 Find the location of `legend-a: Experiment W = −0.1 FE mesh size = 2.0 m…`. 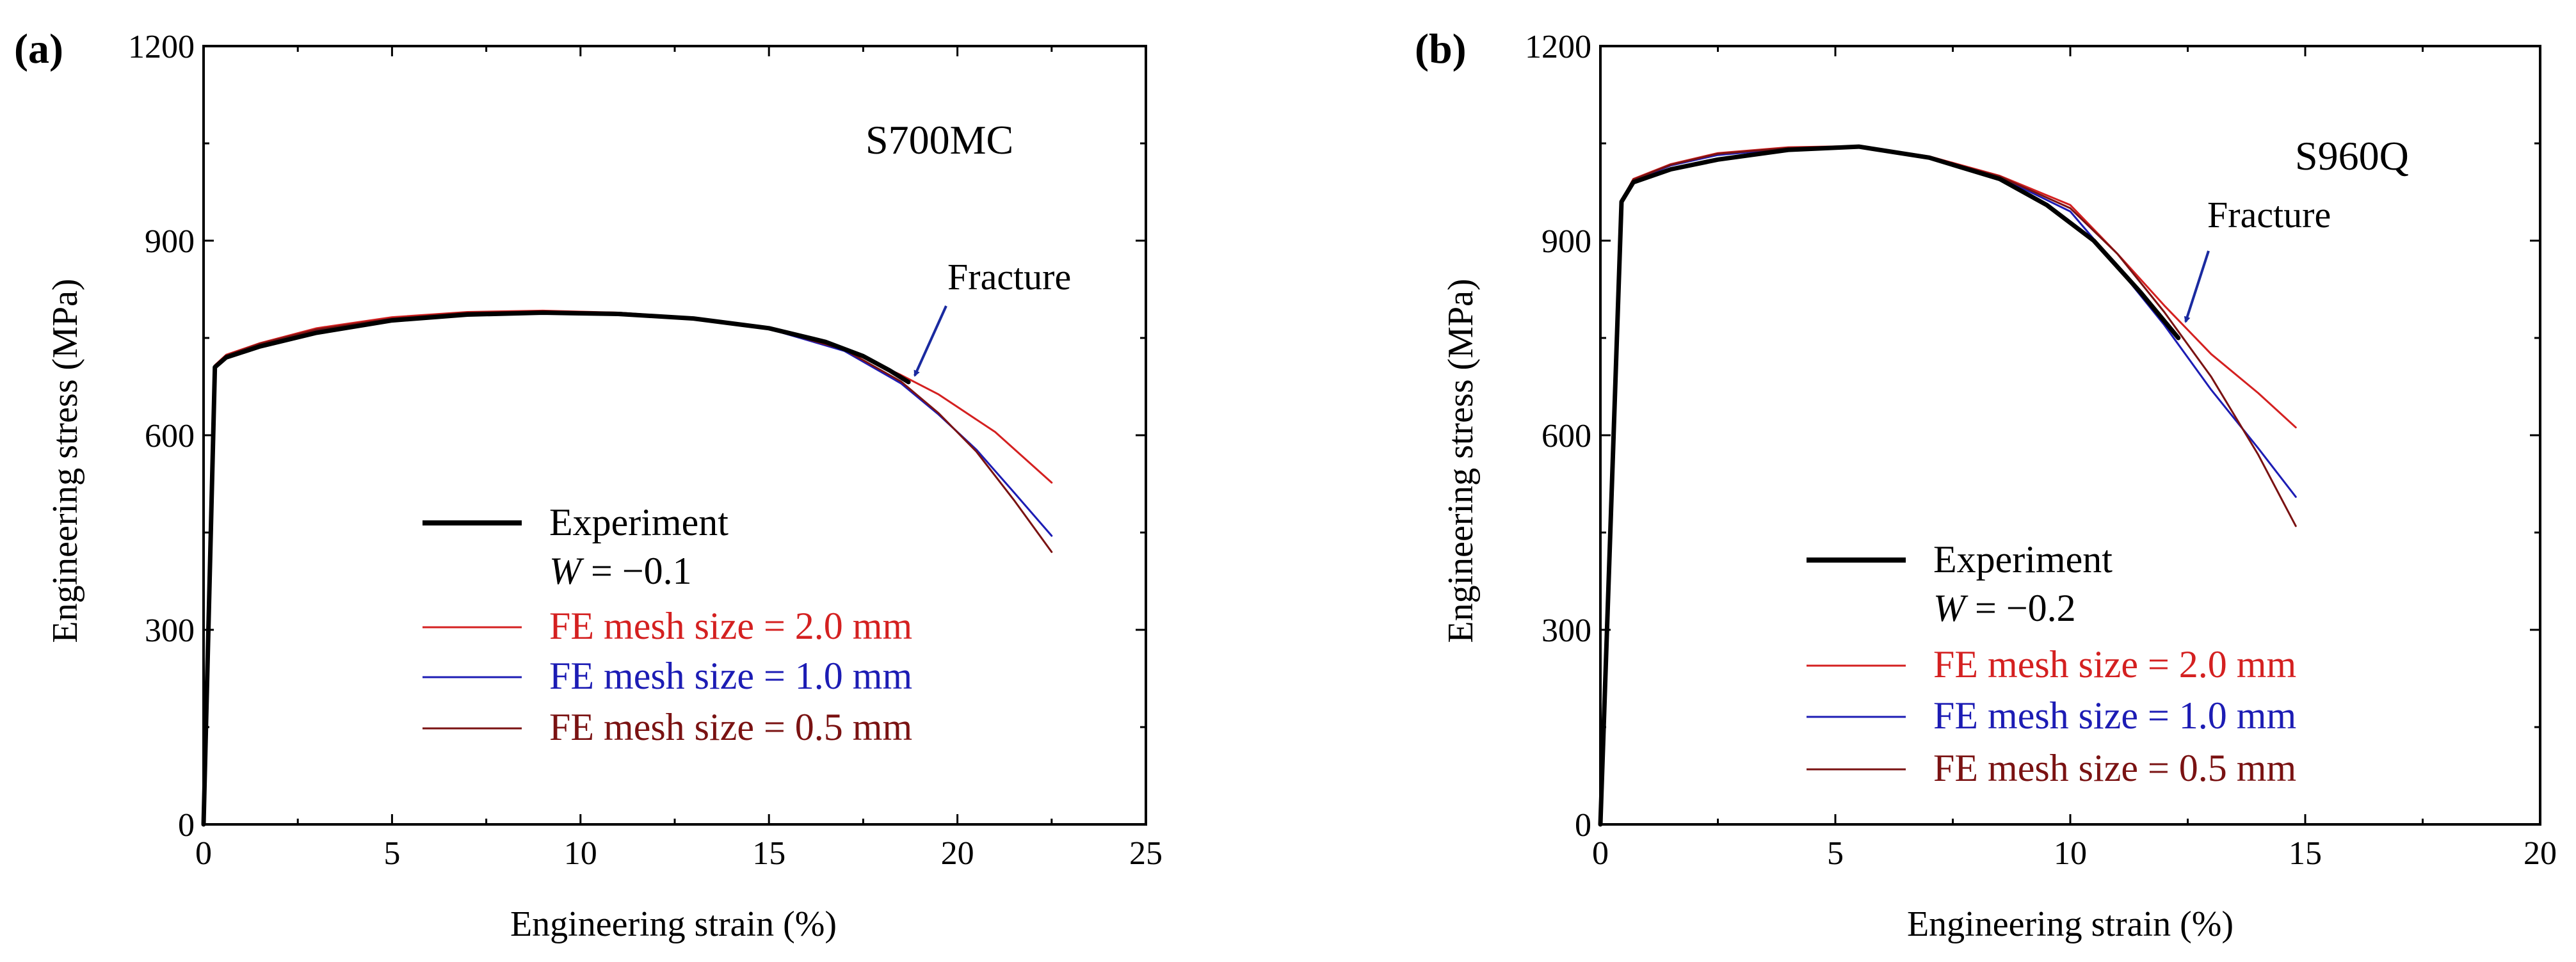

legend-a: Experiment W = −0.1 FE mesh size = 2.0 m… is located at coordinates (667, 624).